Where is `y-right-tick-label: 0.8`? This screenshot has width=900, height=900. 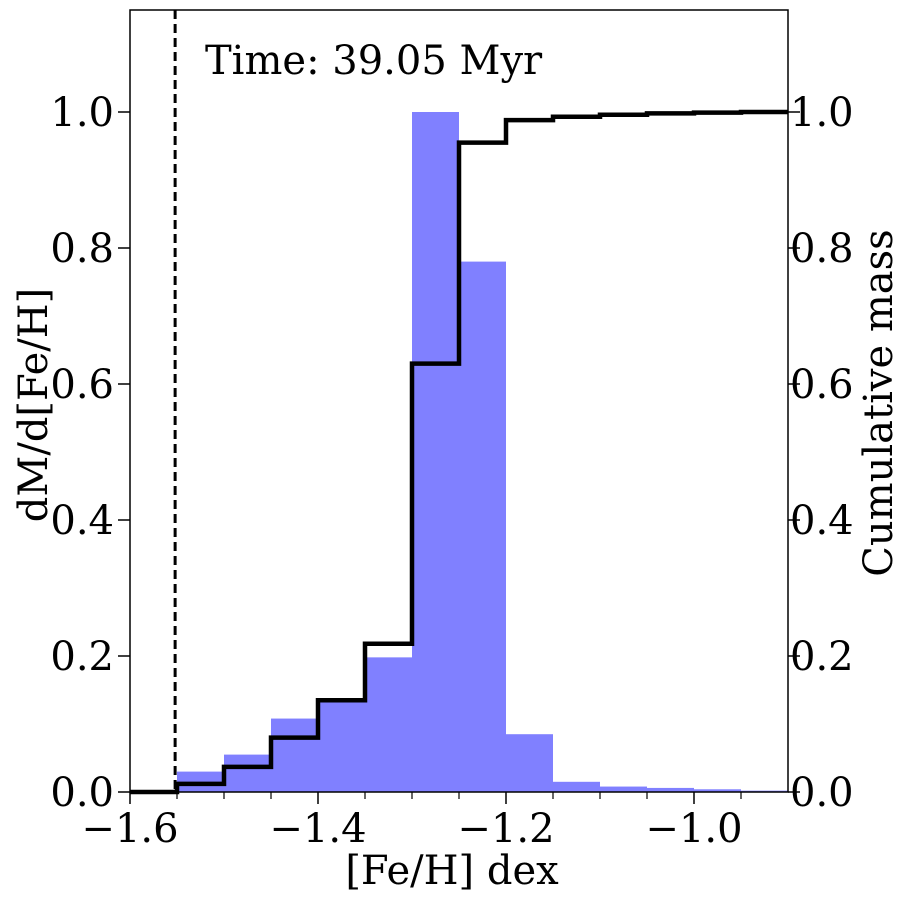 y-right-tick-label: 0.8 is located at coordinates (822, 249).